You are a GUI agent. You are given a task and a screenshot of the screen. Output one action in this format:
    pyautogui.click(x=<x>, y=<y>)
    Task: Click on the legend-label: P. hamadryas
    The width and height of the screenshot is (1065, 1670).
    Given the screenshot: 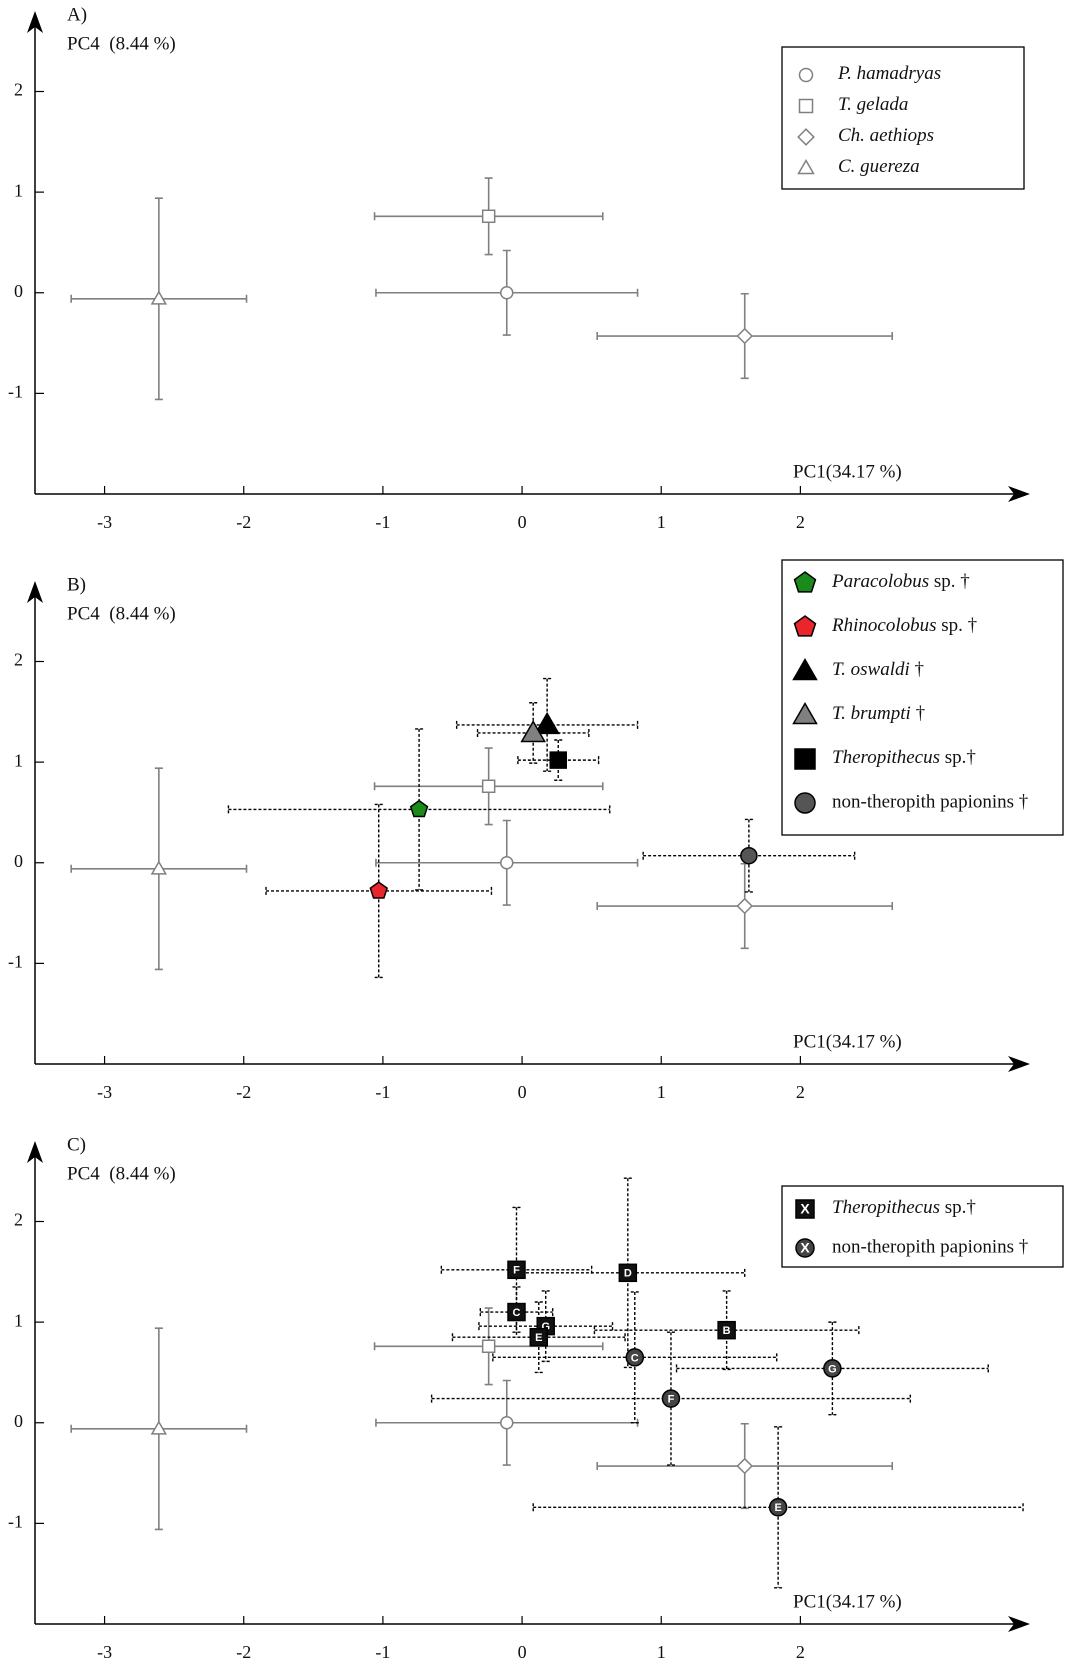 What is the action you would take?
    pyautogui.click(x=889, y=73)
    